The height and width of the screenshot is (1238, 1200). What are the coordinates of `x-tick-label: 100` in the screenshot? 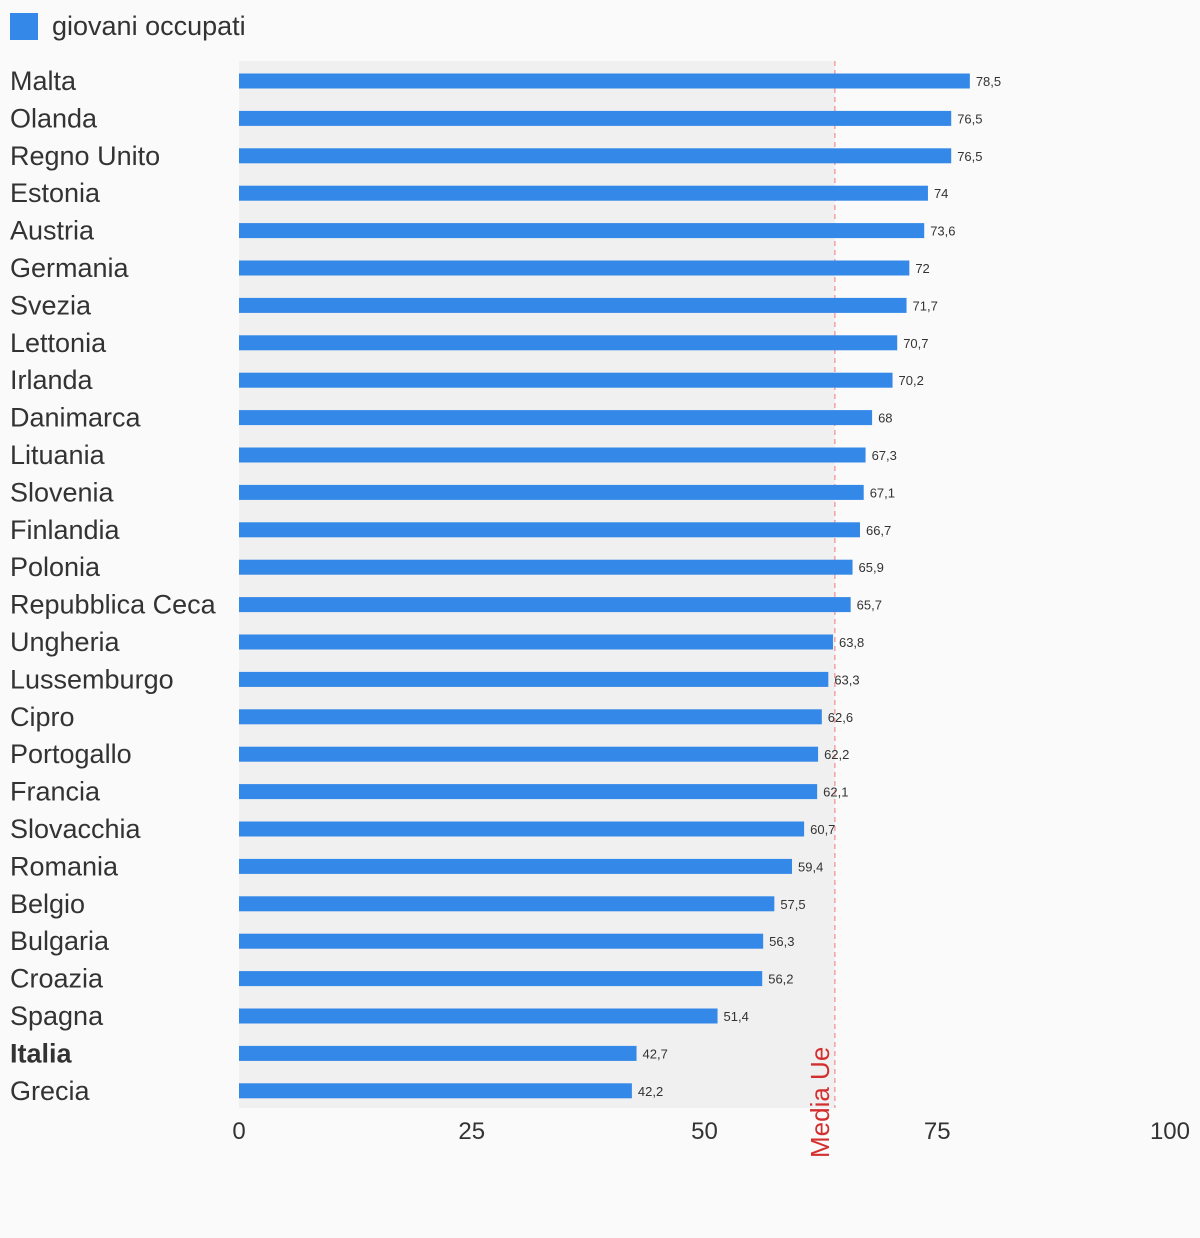 It's located at (1170, 1131).